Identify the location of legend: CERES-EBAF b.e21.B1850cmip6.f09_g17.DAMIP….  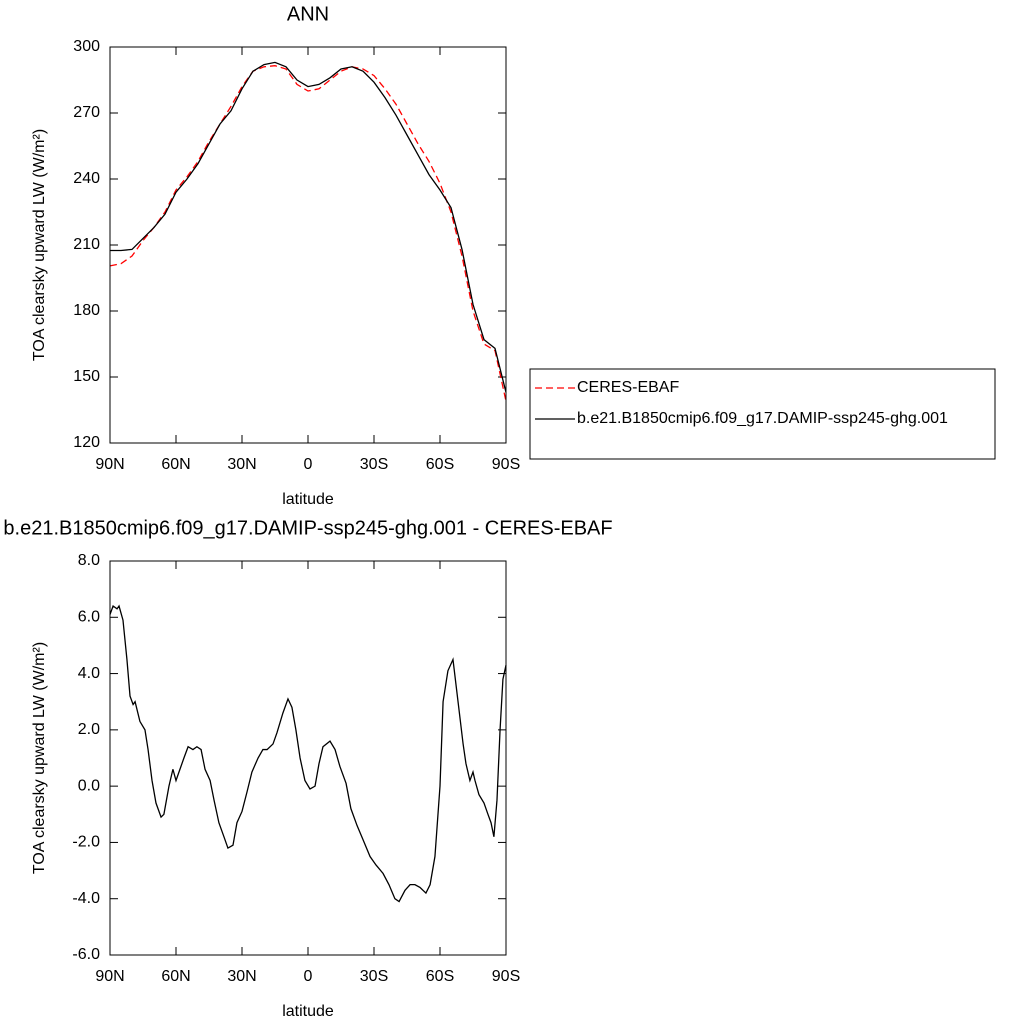
(762, 414).